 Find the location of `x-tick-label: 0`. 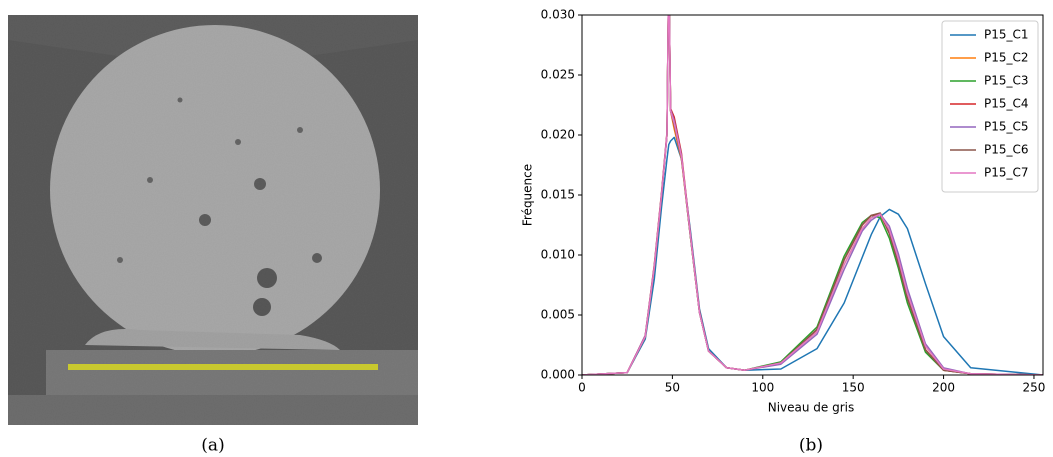

x-tick-label: 0 is located at coordinates (582, 388).